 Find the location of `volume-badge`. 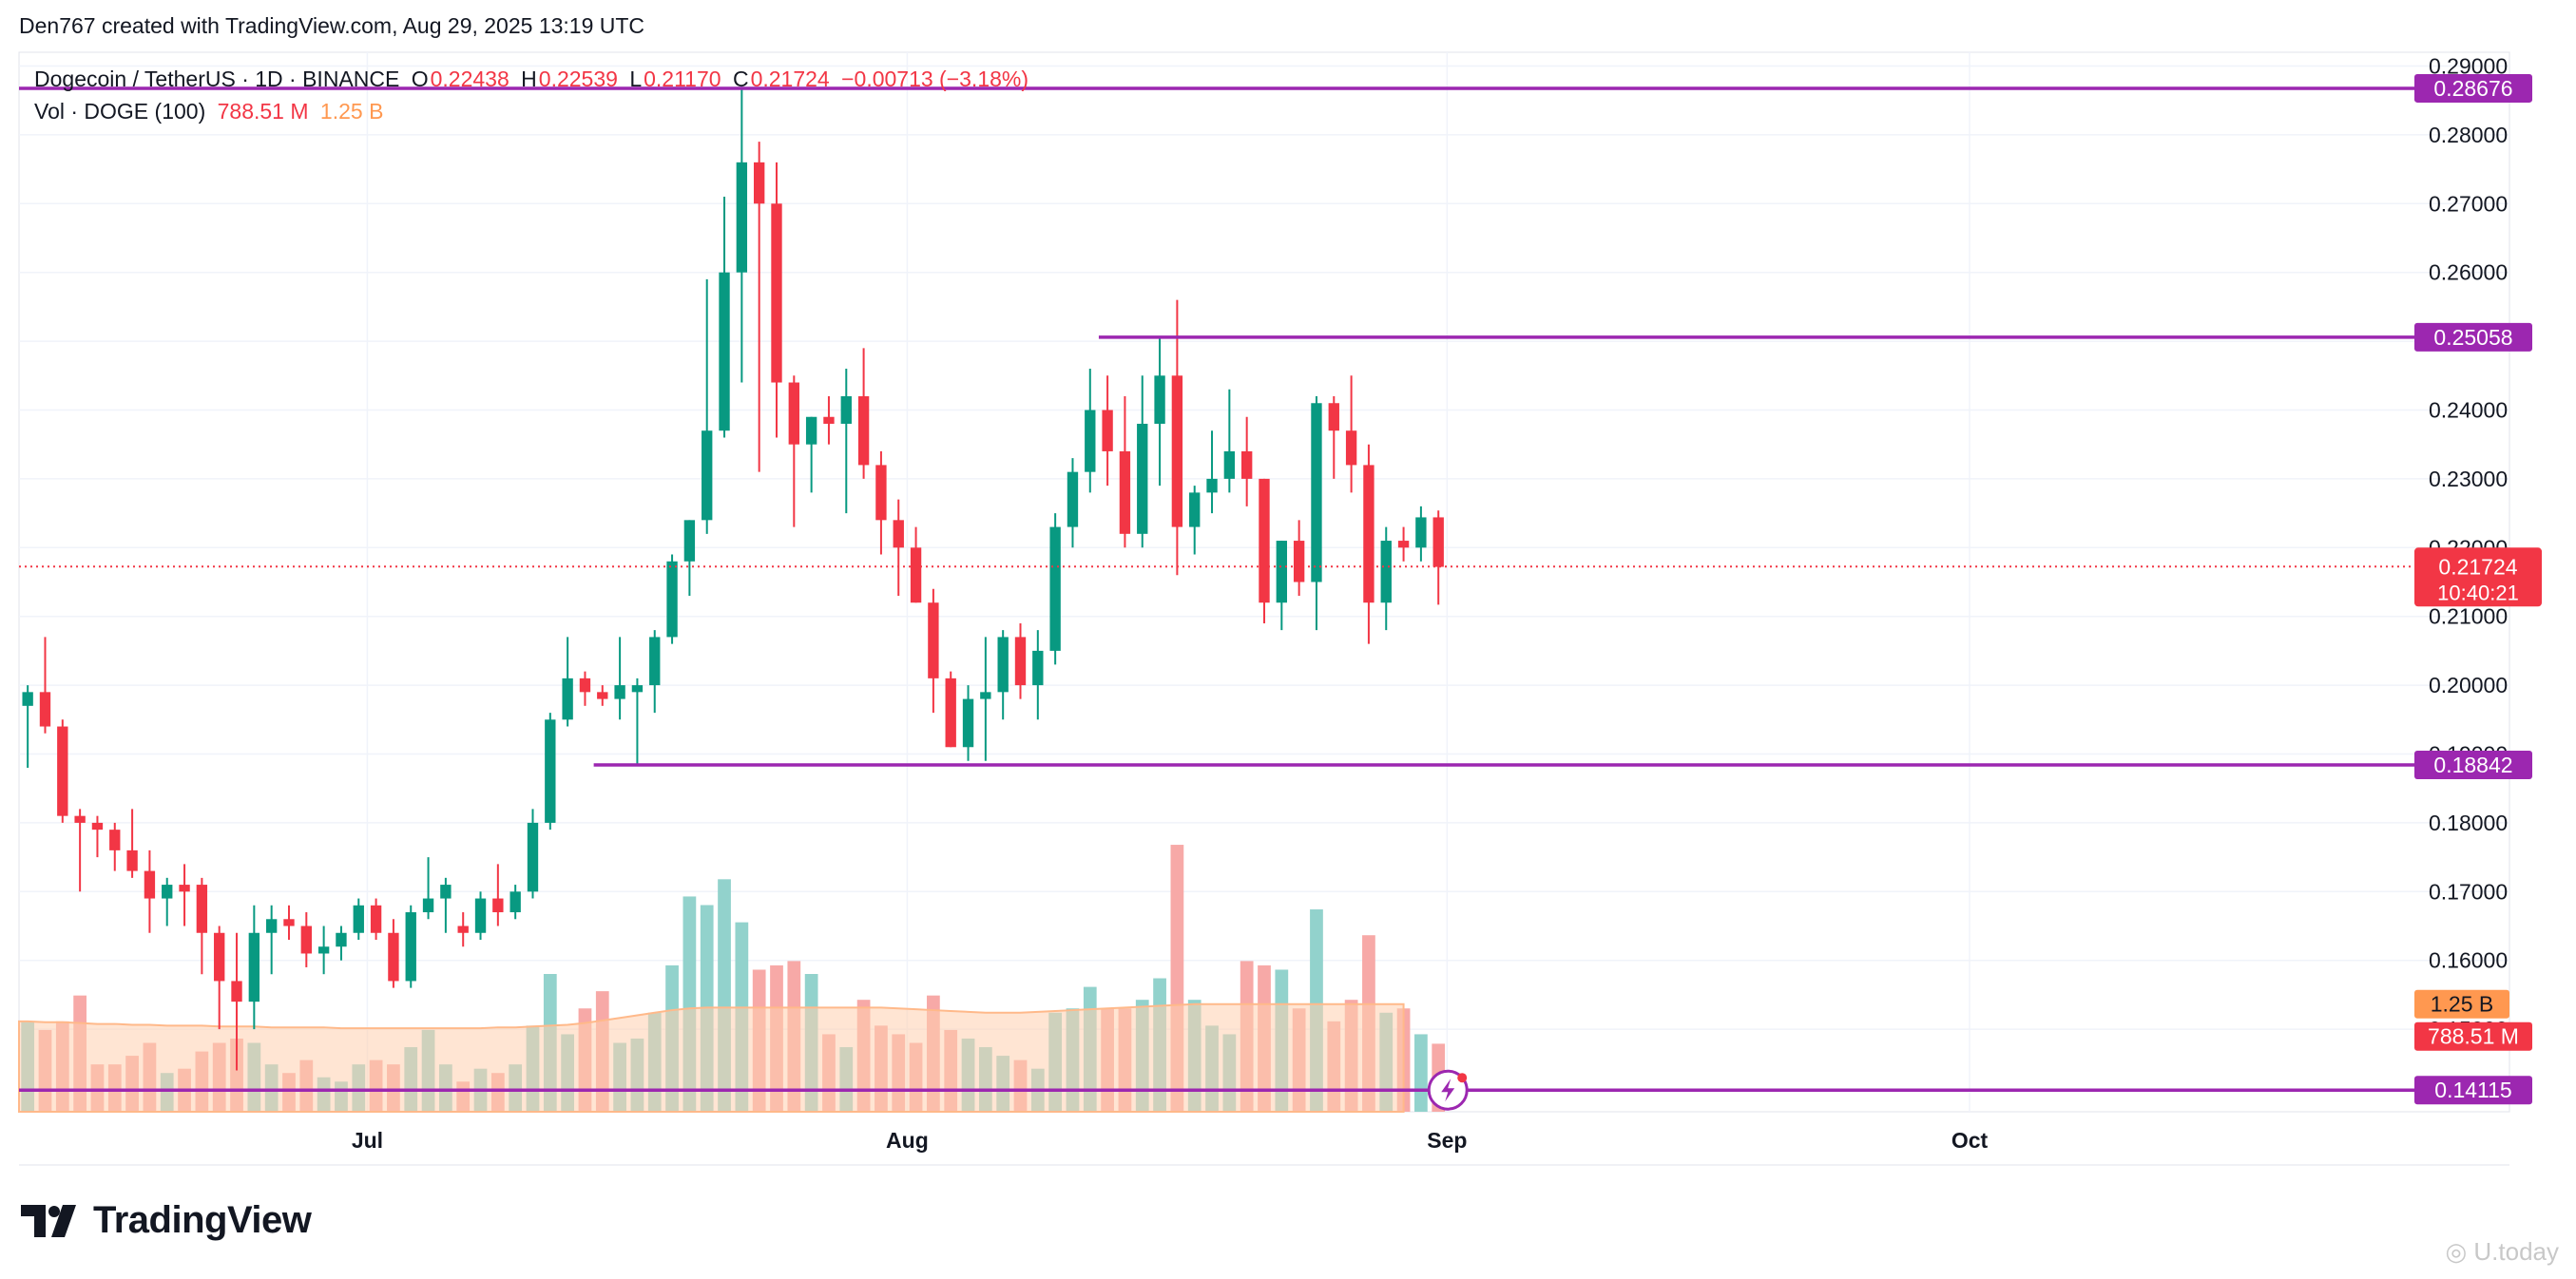

volume-badge is located at coordinates (2473, 1036).